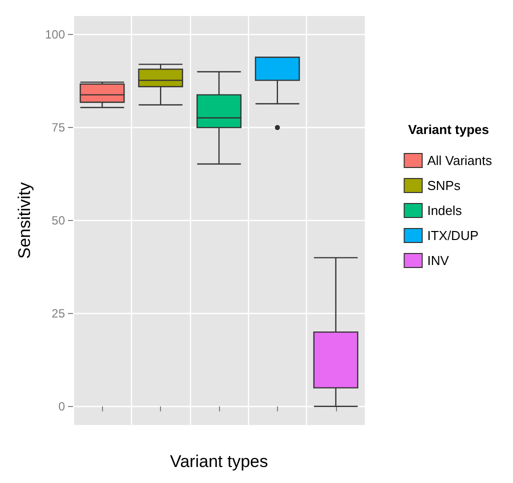  Describe the element at coordinates (453, 235) in the screenshot. I see `legend-label: ITX/DUP` at that location.